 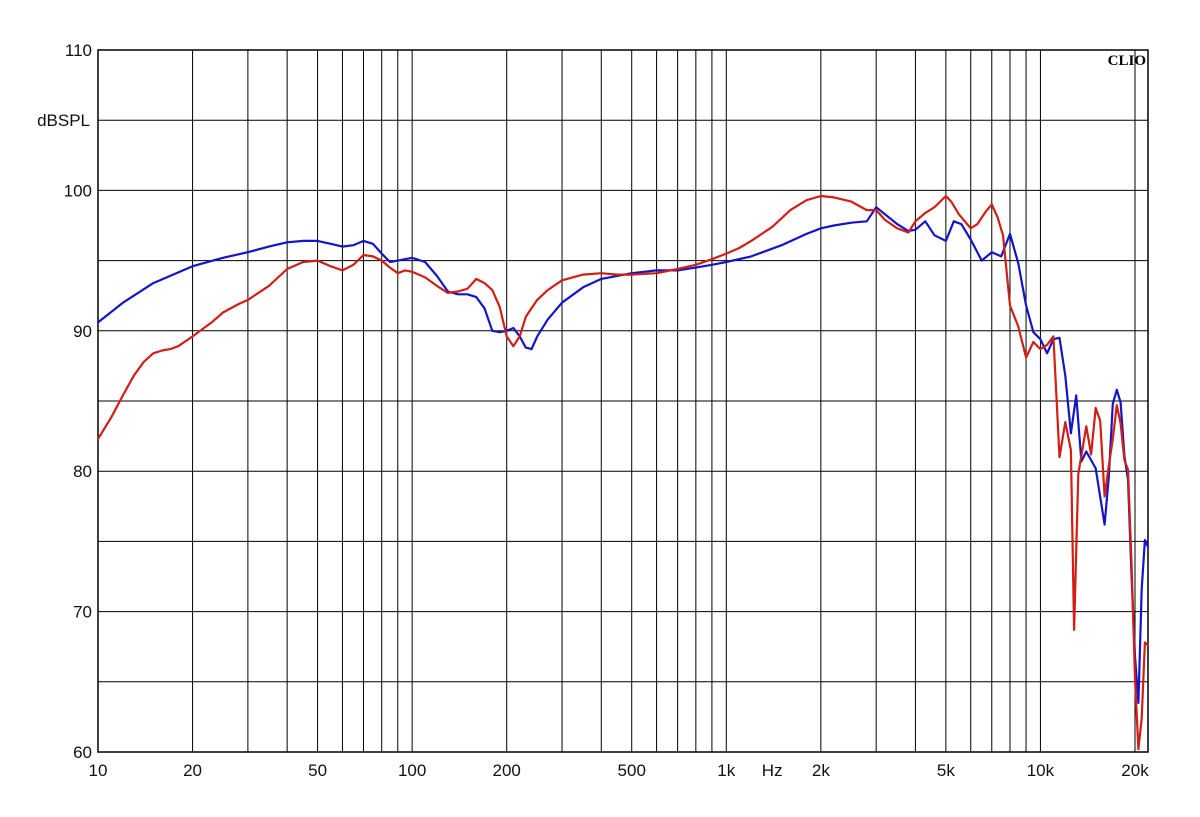 I want to click on x-tick-label: 50, so click(x=317, y=770).